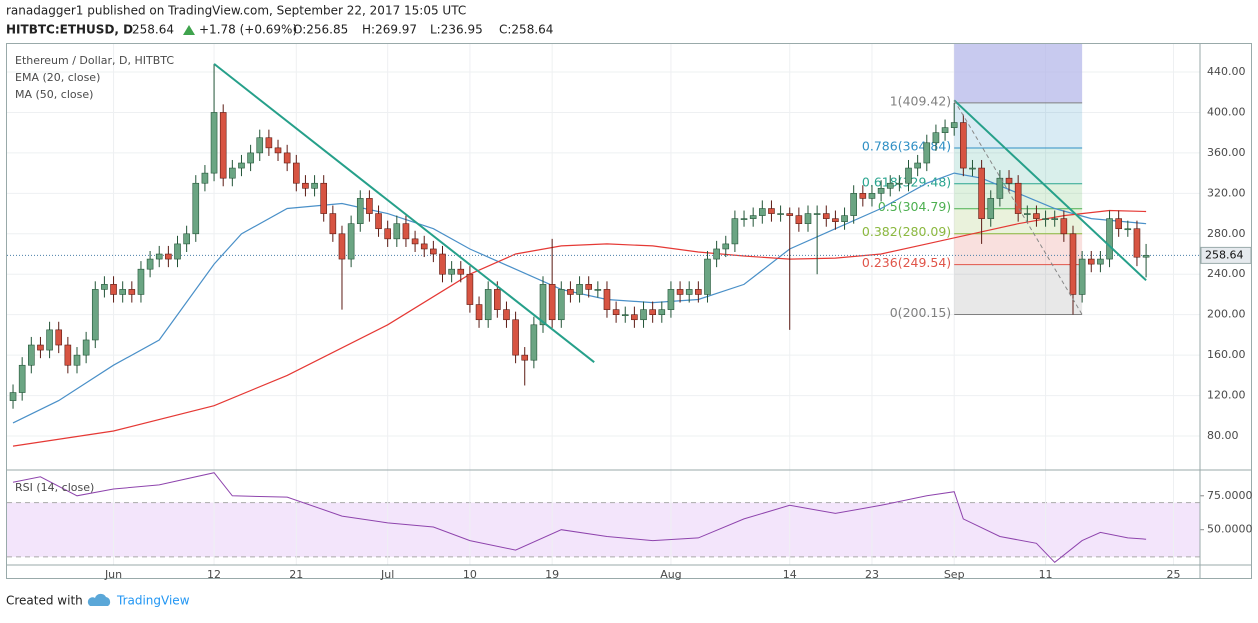 This screenshot has height=623, width=1258. I want to click on header-low: L:236.95, so click(456, 30).